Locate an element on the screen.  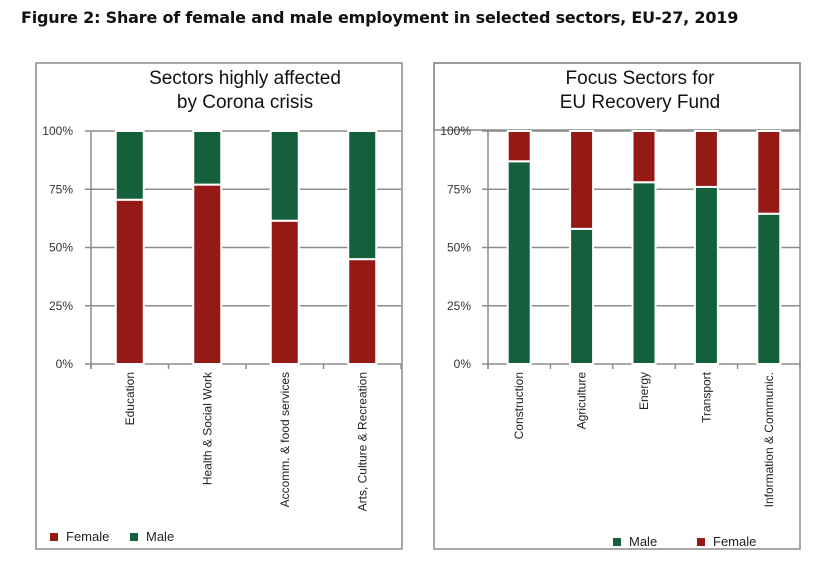
chart-title-box is located at coordinates (617, 96).